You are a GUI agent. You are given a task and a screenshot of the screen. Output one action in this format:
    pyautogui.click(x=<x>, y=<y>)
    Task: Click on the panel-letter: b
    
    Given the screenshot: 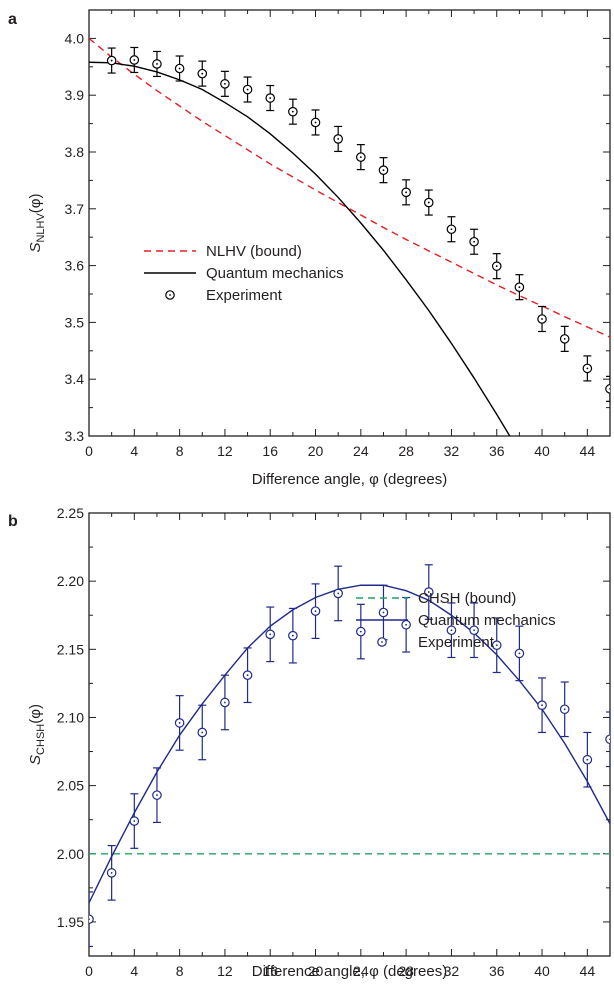 What is the action you would take?
    pyautogui.click(x=13, y=521)
    